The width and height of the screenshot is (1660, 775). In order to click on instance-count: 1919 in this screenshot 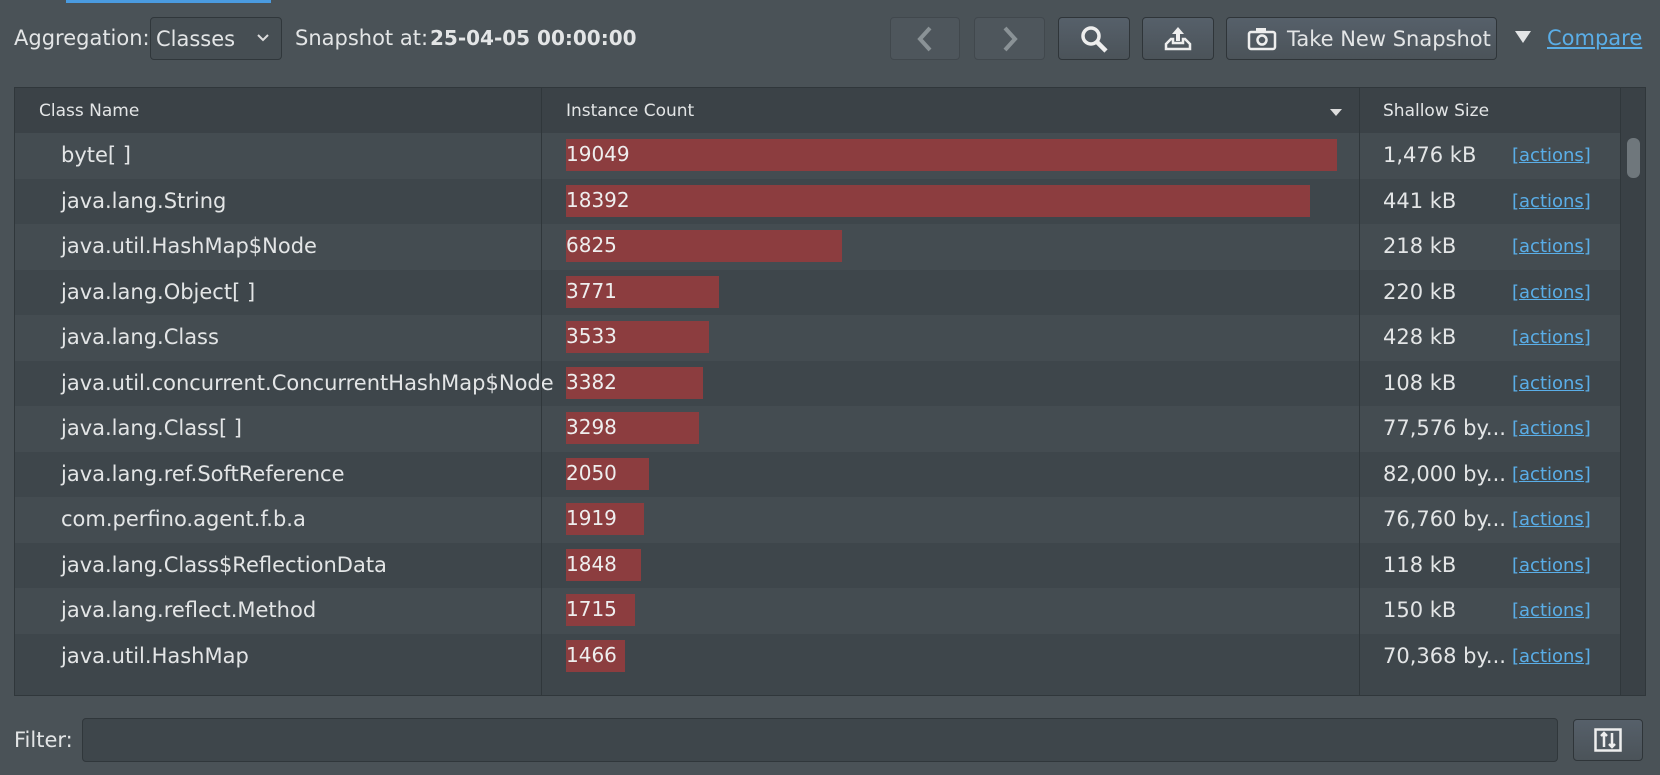, I will do `click(591, 518)`.